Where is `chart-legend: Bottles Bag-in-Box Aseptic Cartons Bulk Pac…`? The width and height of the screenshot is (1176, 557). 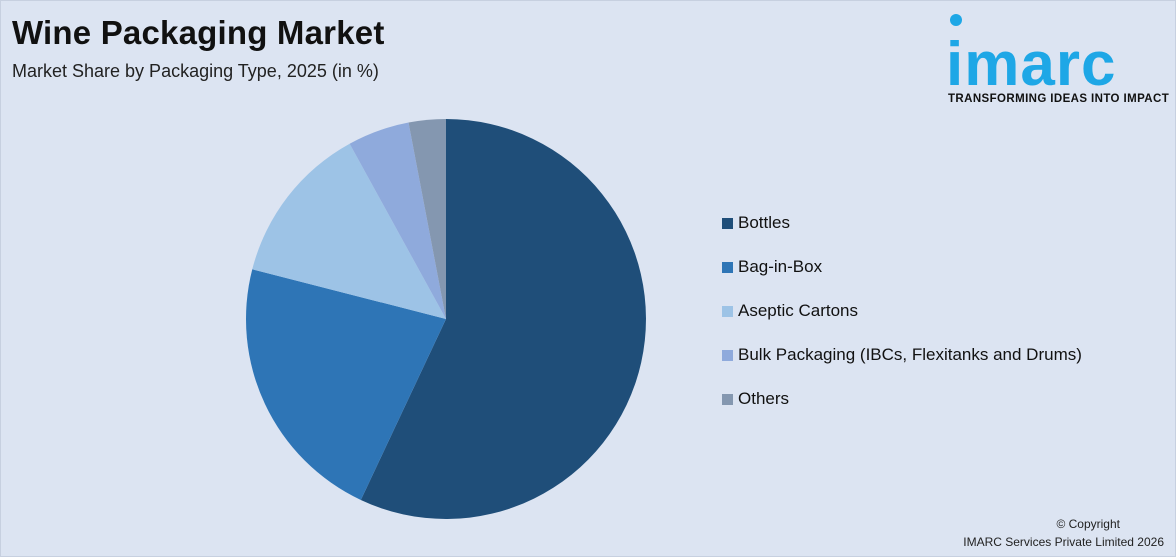 chart-legend: Bottles Bag-in-Box Aseptic Cartons Bulk Pac… is located at coordinates (902, 322).